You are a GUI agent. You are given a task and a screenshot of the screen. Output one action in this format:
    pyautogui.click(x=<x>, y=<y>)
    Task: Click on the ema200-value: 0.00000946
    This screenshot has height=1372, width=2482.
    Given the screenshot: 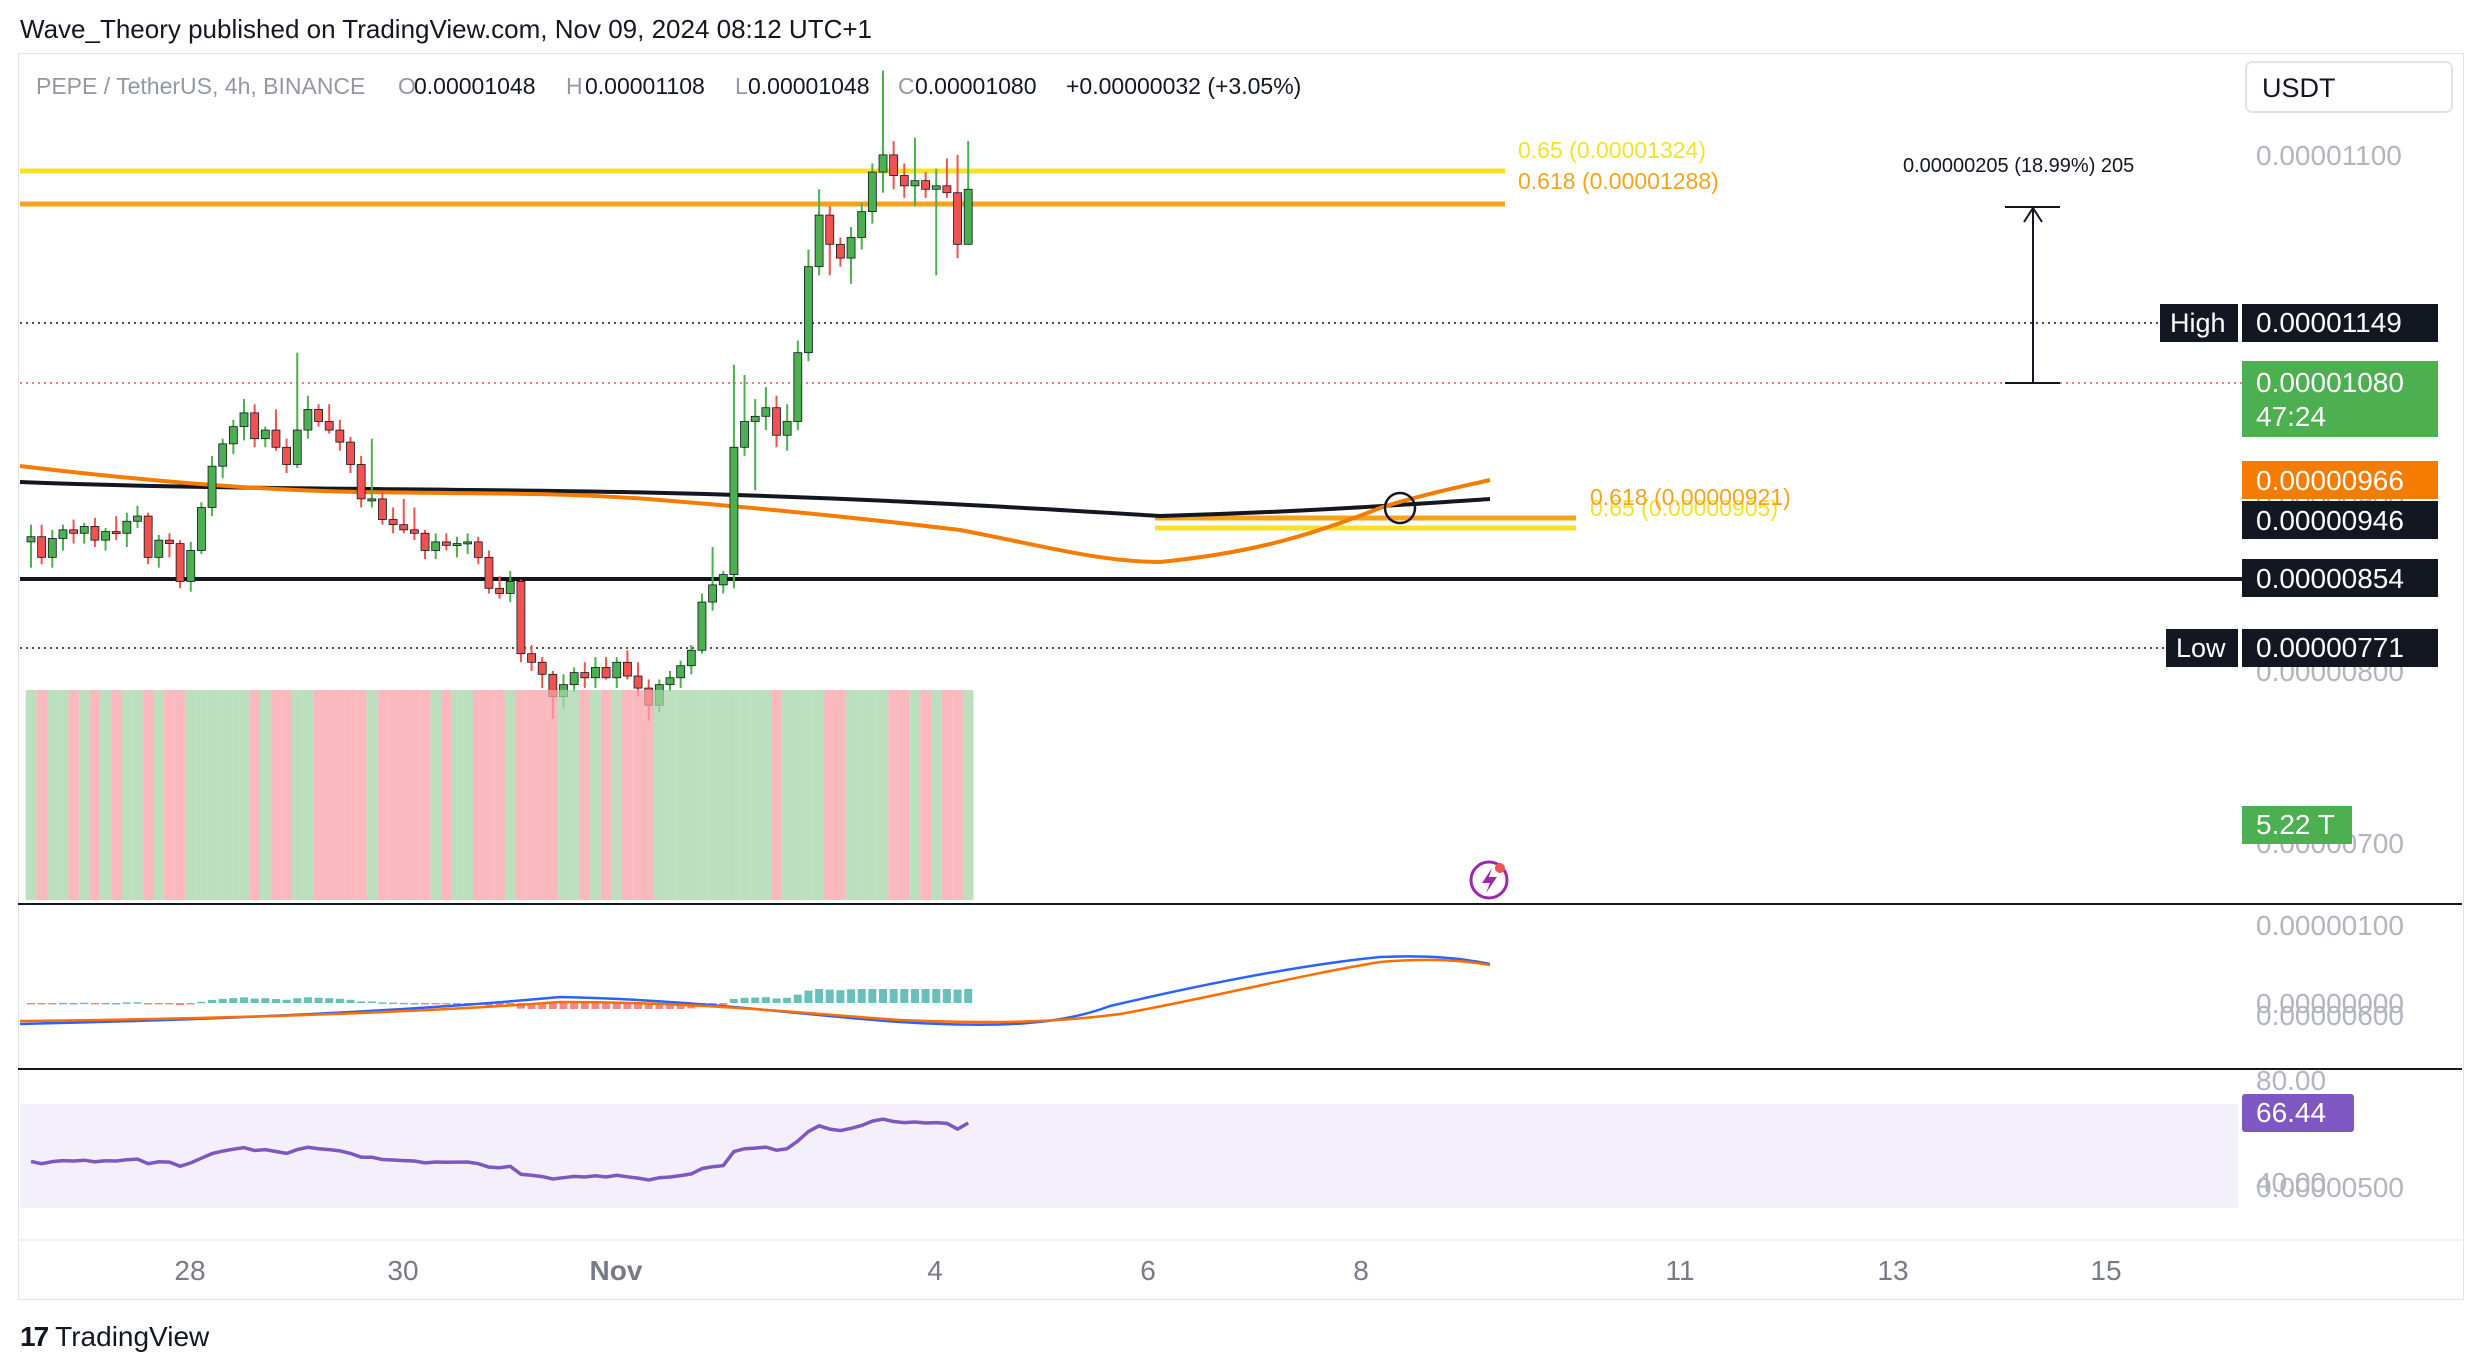 What is the action you would take?
    pyautogui.click(x=2330, y=520)
    